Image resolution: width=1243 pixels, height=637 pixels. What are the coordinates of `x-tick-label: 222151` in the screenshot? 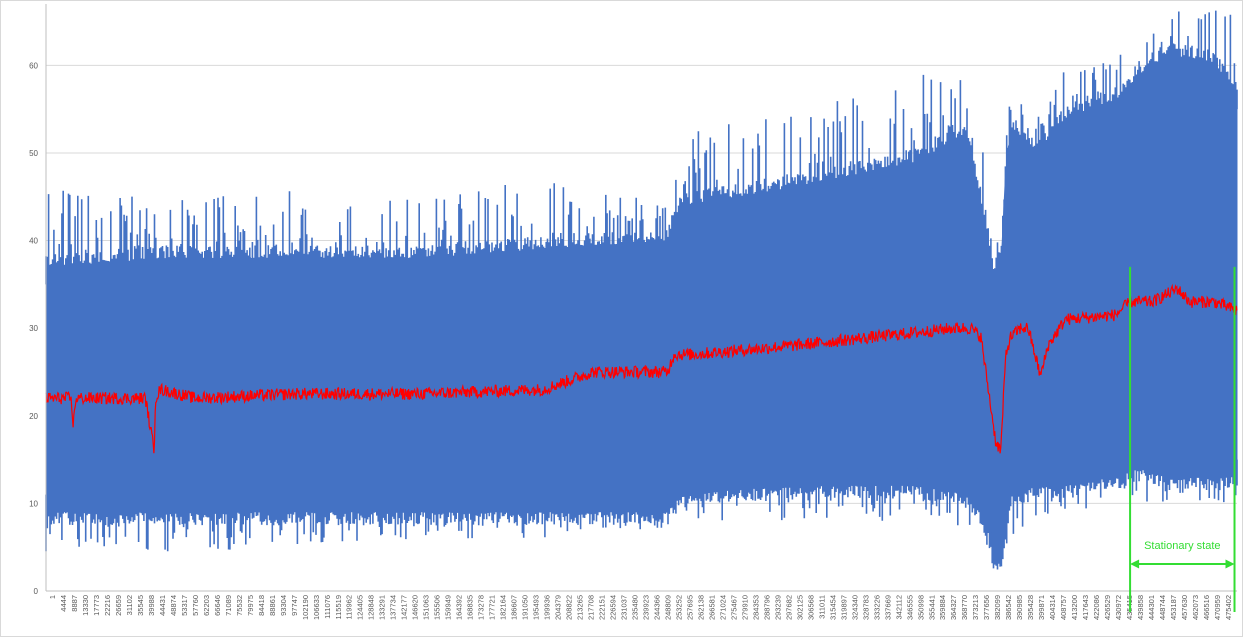 It's located at (602, 607).